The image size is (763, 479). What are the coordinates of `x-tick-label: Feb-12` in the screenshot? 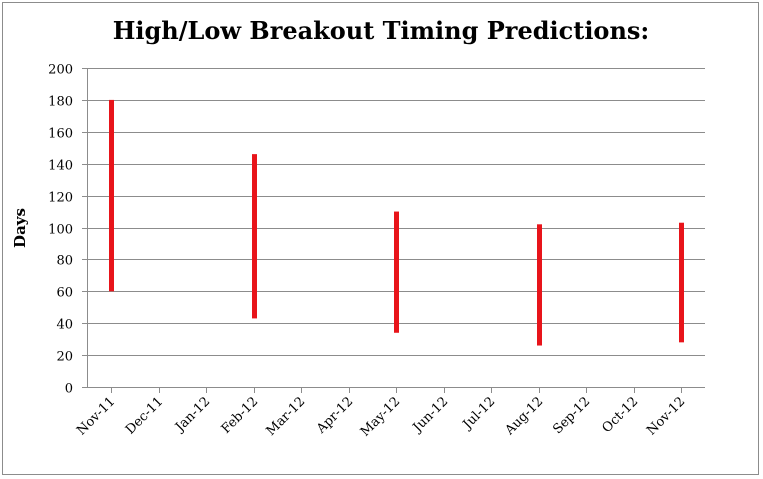 It's located at (240, 415).